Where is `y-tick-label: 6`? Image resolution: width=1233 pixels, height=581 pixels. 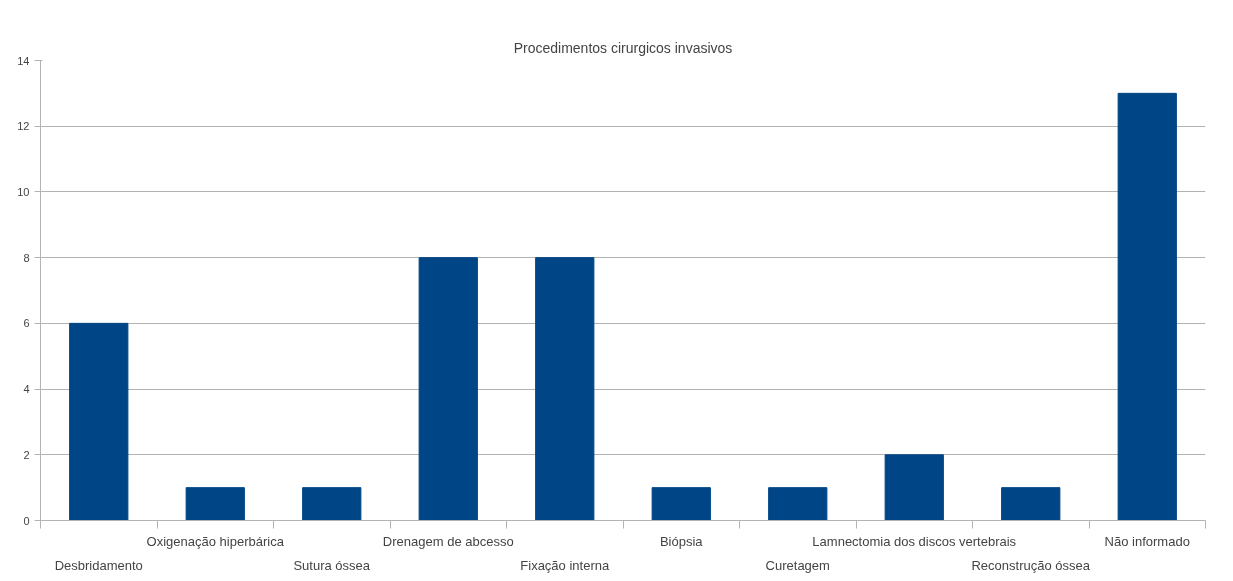
y-tick-label: 6 is located at coordinates (26, 323).